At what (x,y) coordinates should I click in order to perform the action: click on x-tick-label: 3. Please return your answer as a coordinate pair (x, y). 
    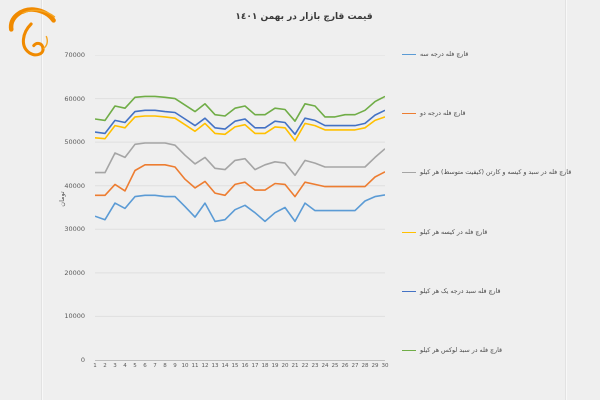
    Looking at the image, I should click on (115, 366).